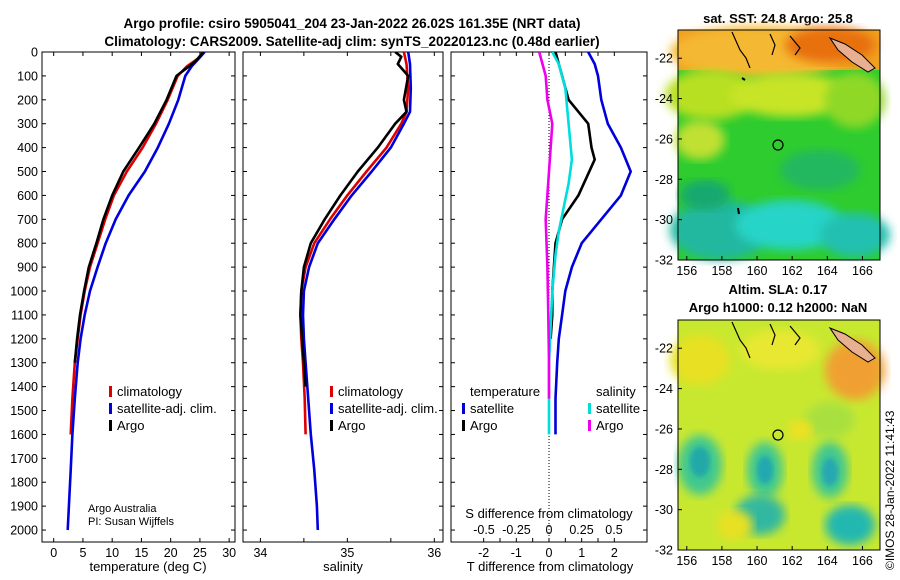 Image resolution: width=900 pixels, height=580 pixels. I want to click on y-tick-label: 800, so click(27, 244).